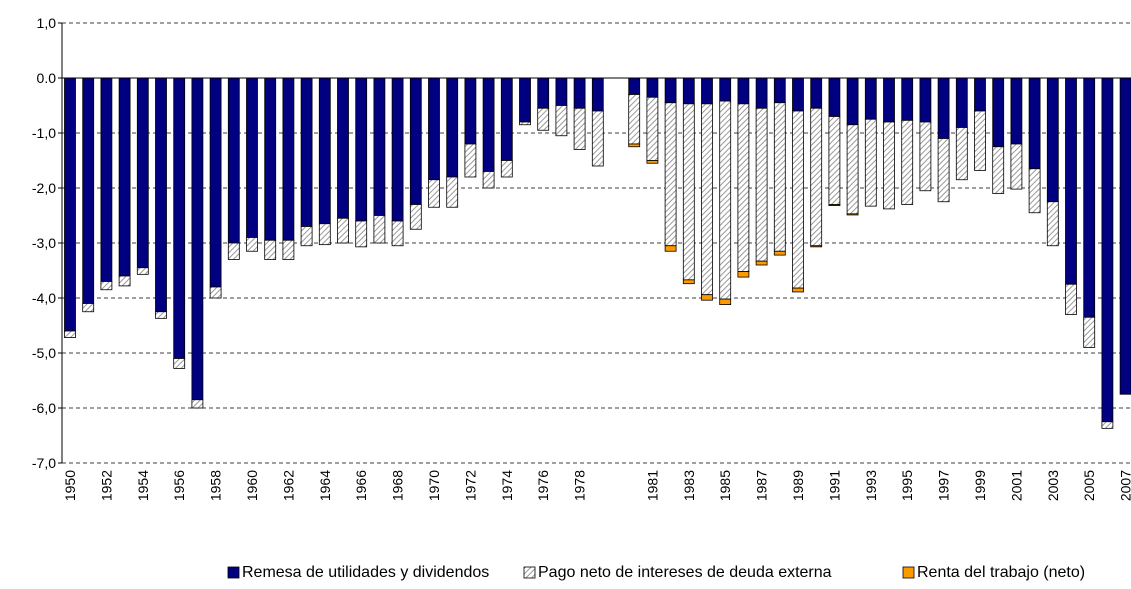  What do you see at coordinates (44, 463) in the screenshot?
I see `y-tick-label: -7,0` at bounding box center [44, 463].